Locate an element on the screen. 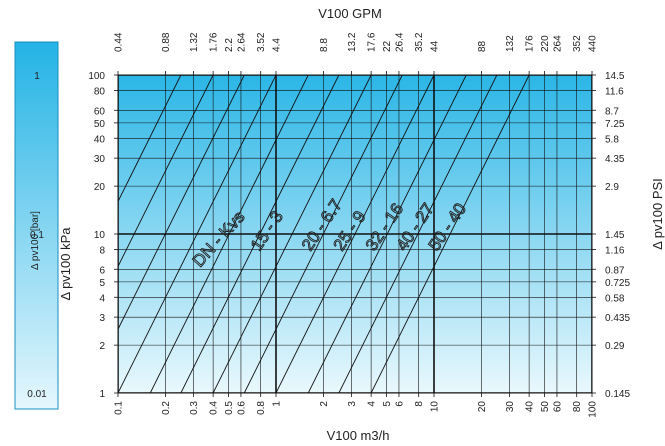 The image size is (665, 446). bottom-tick-label-18: 50 is located at coordinates (545, 407).